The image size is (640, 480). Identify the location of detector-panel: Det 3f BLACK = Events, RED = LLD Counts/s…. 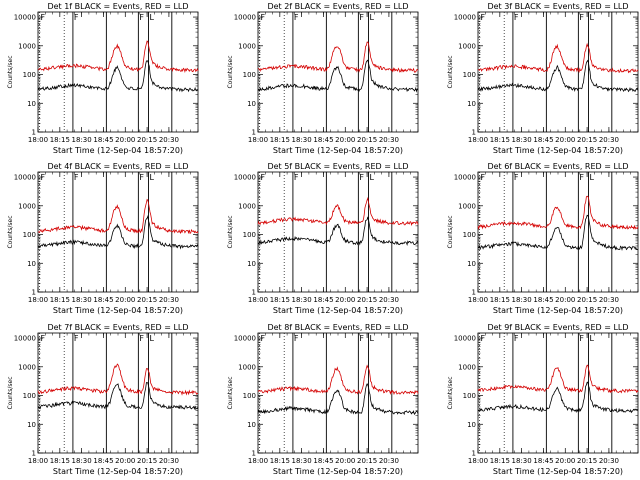
(543, 78).